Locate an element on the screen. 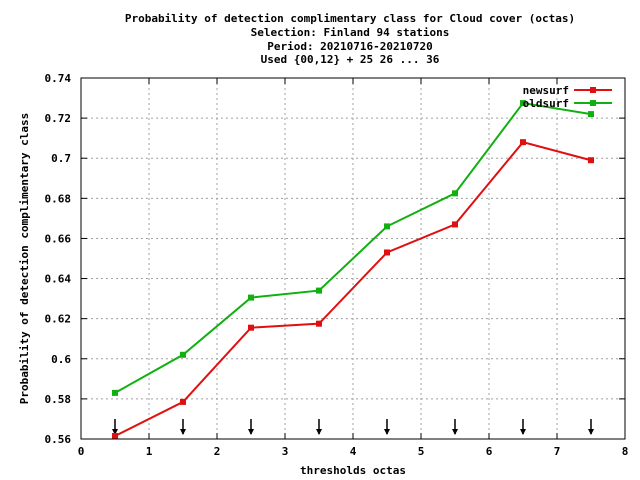 This screenshot has height=480, width=640. x-tick-label: 2 is located at coordinates (217, 451).